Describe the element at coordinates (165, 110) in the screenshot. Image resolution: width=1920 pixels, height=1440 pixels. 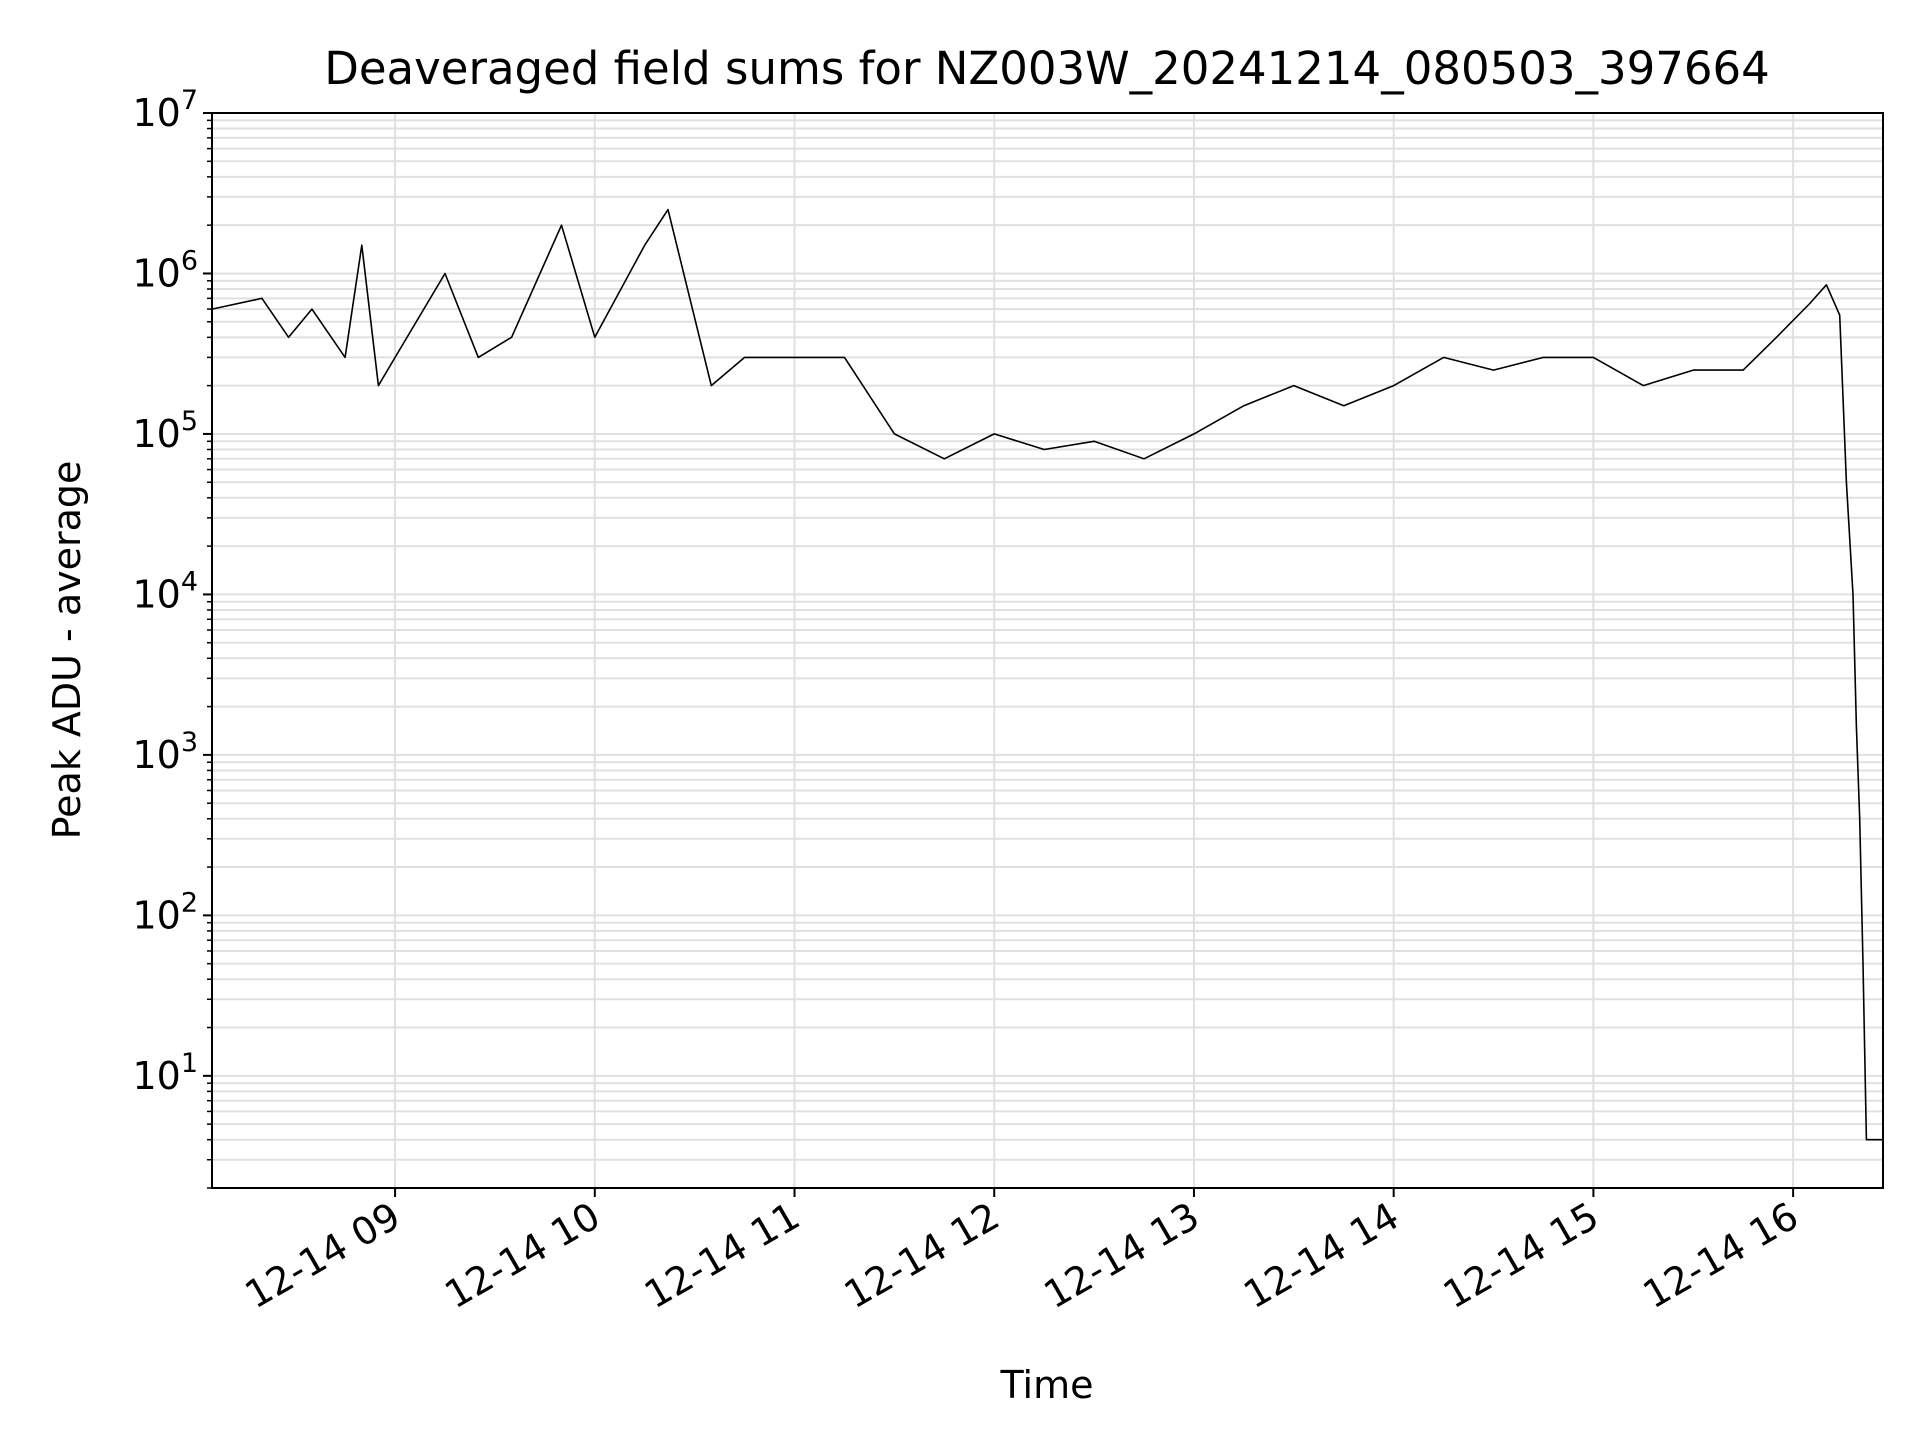
I see `y-tick-label: 107` at that location.